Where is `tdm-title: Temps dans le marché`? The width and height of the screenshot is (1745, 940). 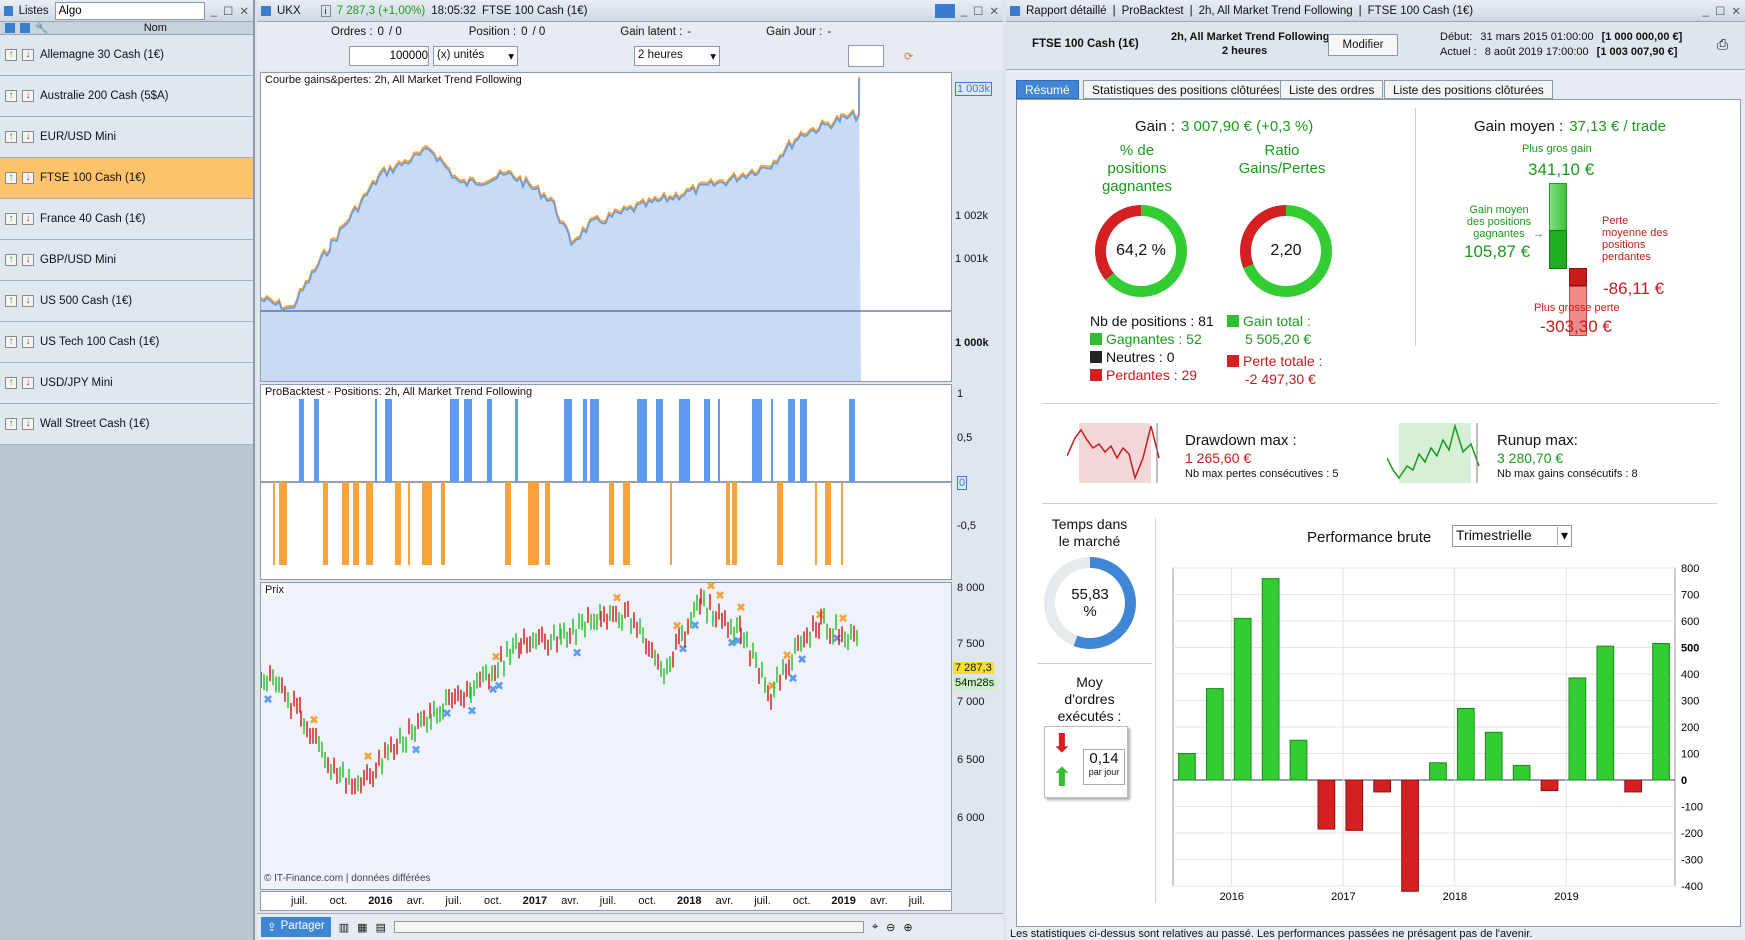 tdm-title: Temps dans le marché is located at coordinates (1089, 533).